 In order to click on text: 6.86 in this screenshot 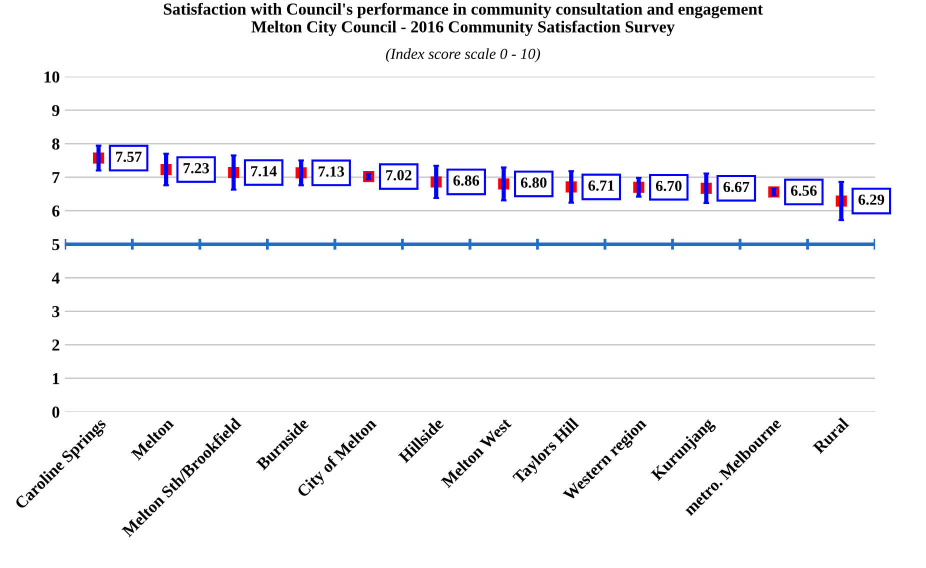, I will do `click(466, 180)`.